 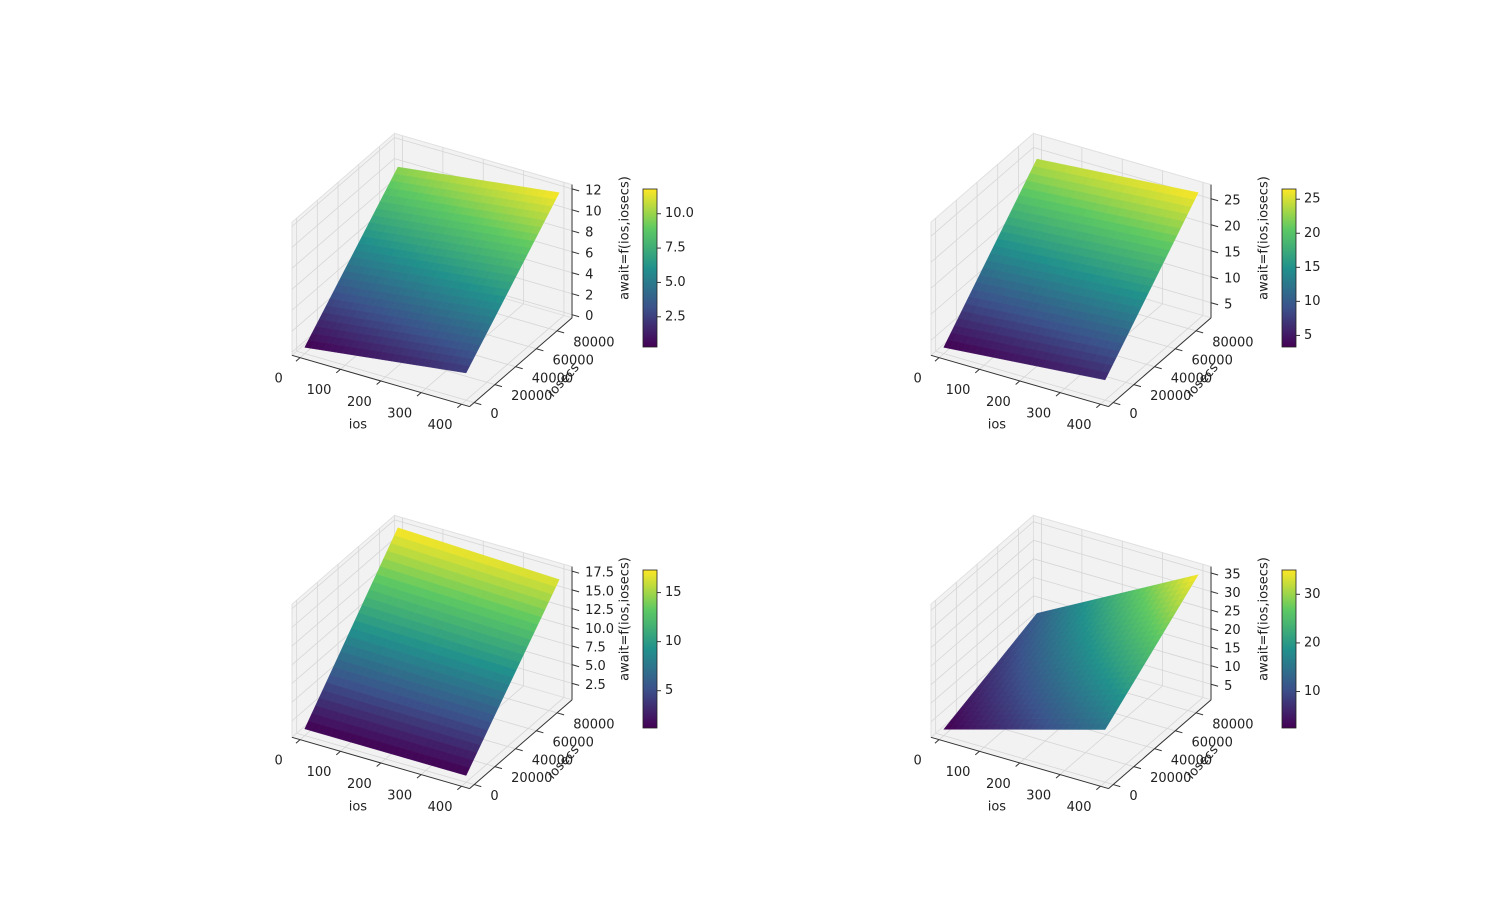 What do you see at coordinates (1211, 360) in the screenshot?
I see `y-tick-label: 60000` at bounding box center [1211, 360].